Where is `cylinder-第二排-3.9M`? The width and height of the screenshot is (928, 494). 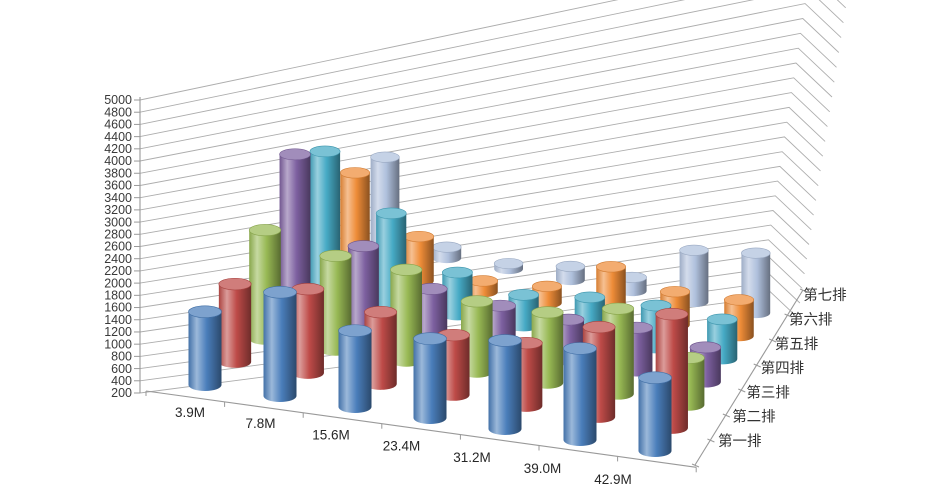
cylinder-第二排-3.9M is located at coordinates (235, 322).